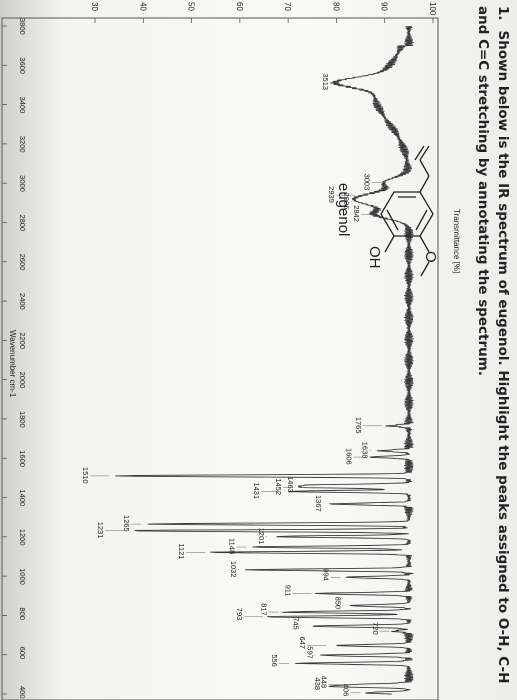 The image size is (517, 700). Describe the element at coordinates (432, 9) in the screenshot. I see `y-tick-label: 100` at that location.